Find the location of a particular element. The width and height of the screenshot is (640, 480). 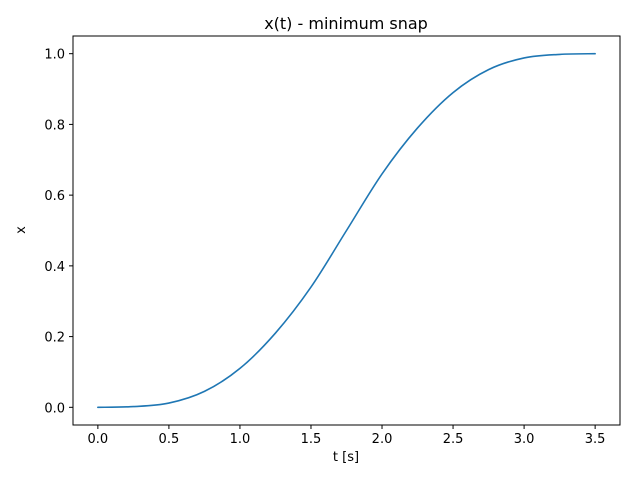

x-tick-label: 1.5 is located at coordinates (311, 439).